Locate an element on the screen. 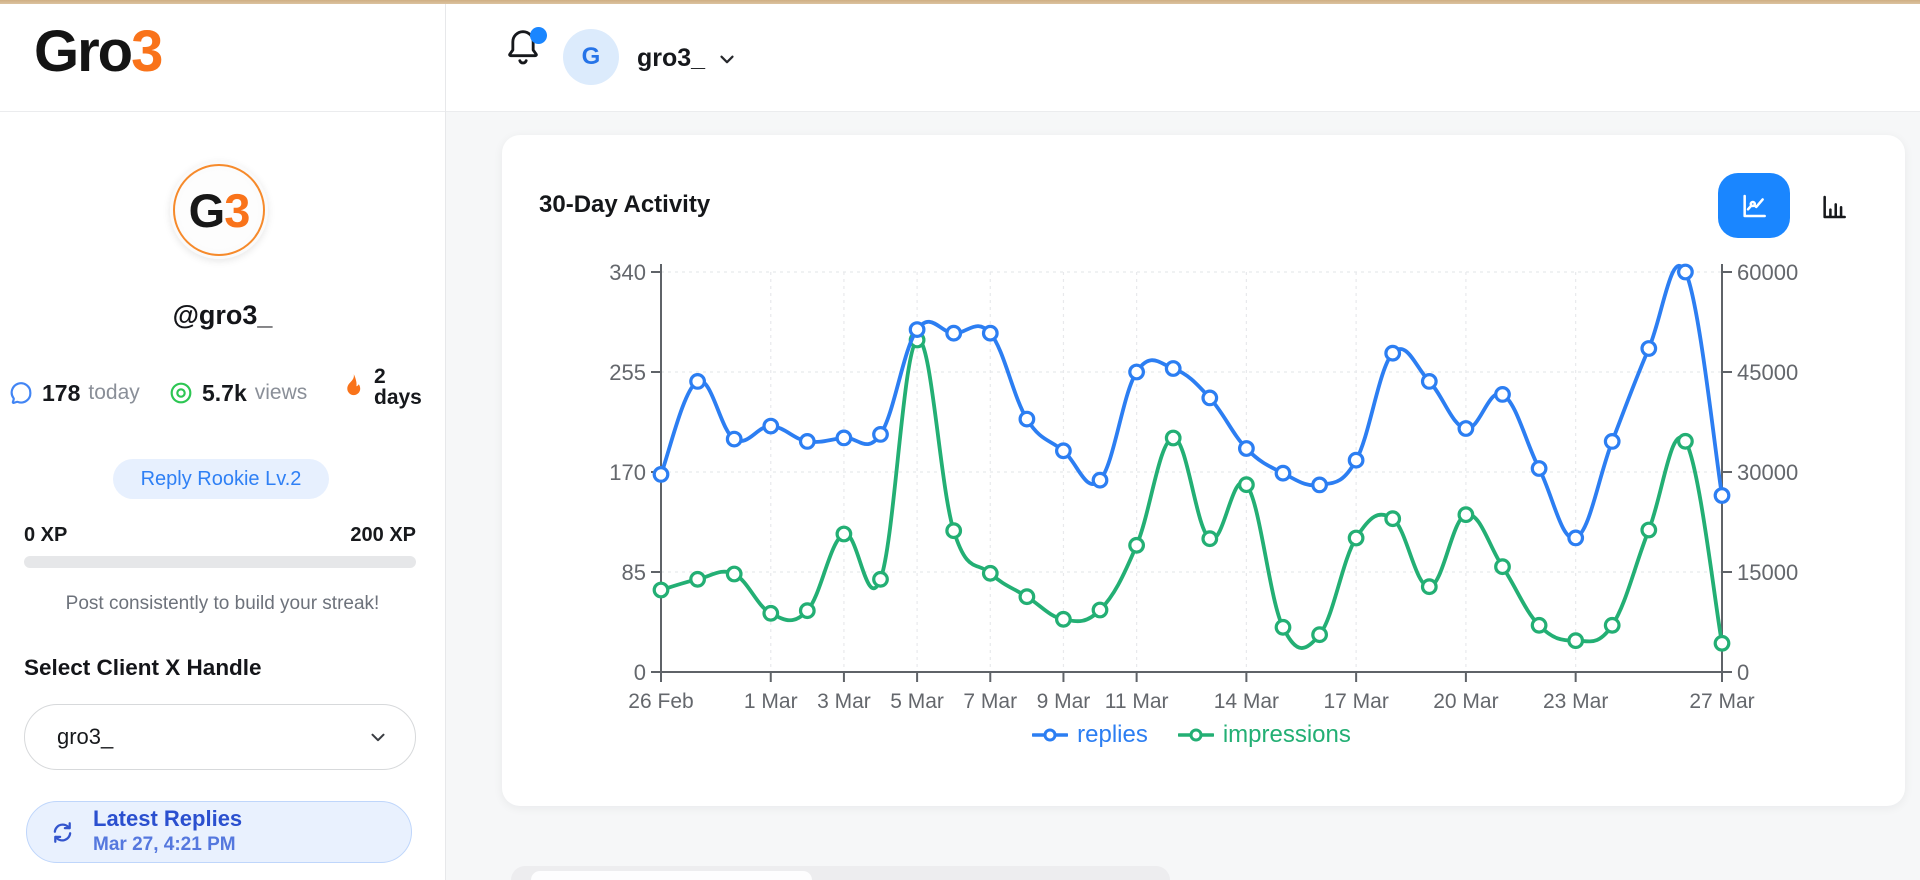  streak-label: days is located at coordinates (398, 397).